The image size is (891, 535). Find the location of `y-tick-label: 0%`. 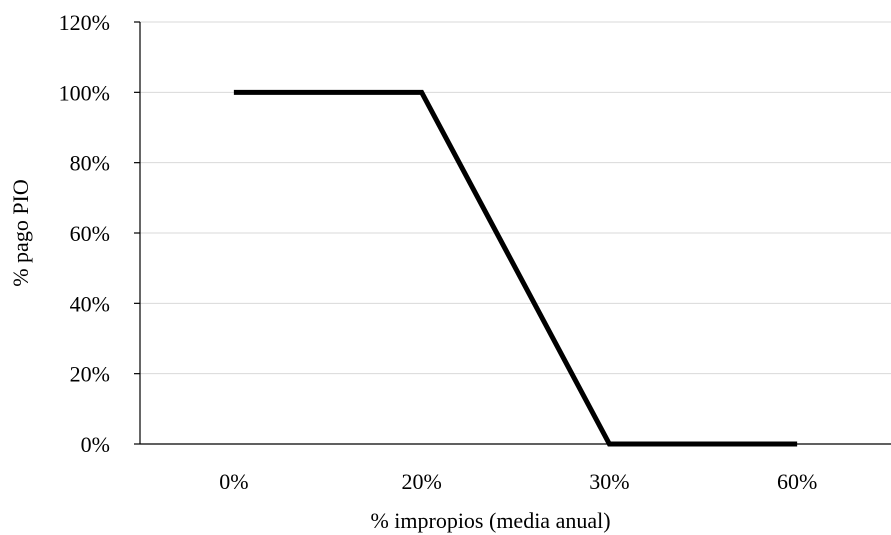

y-tick-label: 0% is located at coordinates (95, 444).